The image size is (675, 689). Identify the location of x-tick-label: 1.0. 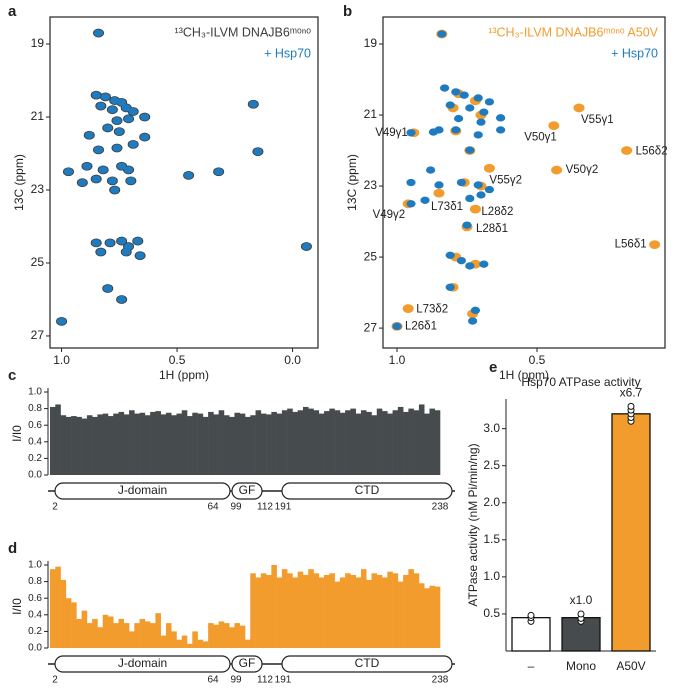
(61, 360).